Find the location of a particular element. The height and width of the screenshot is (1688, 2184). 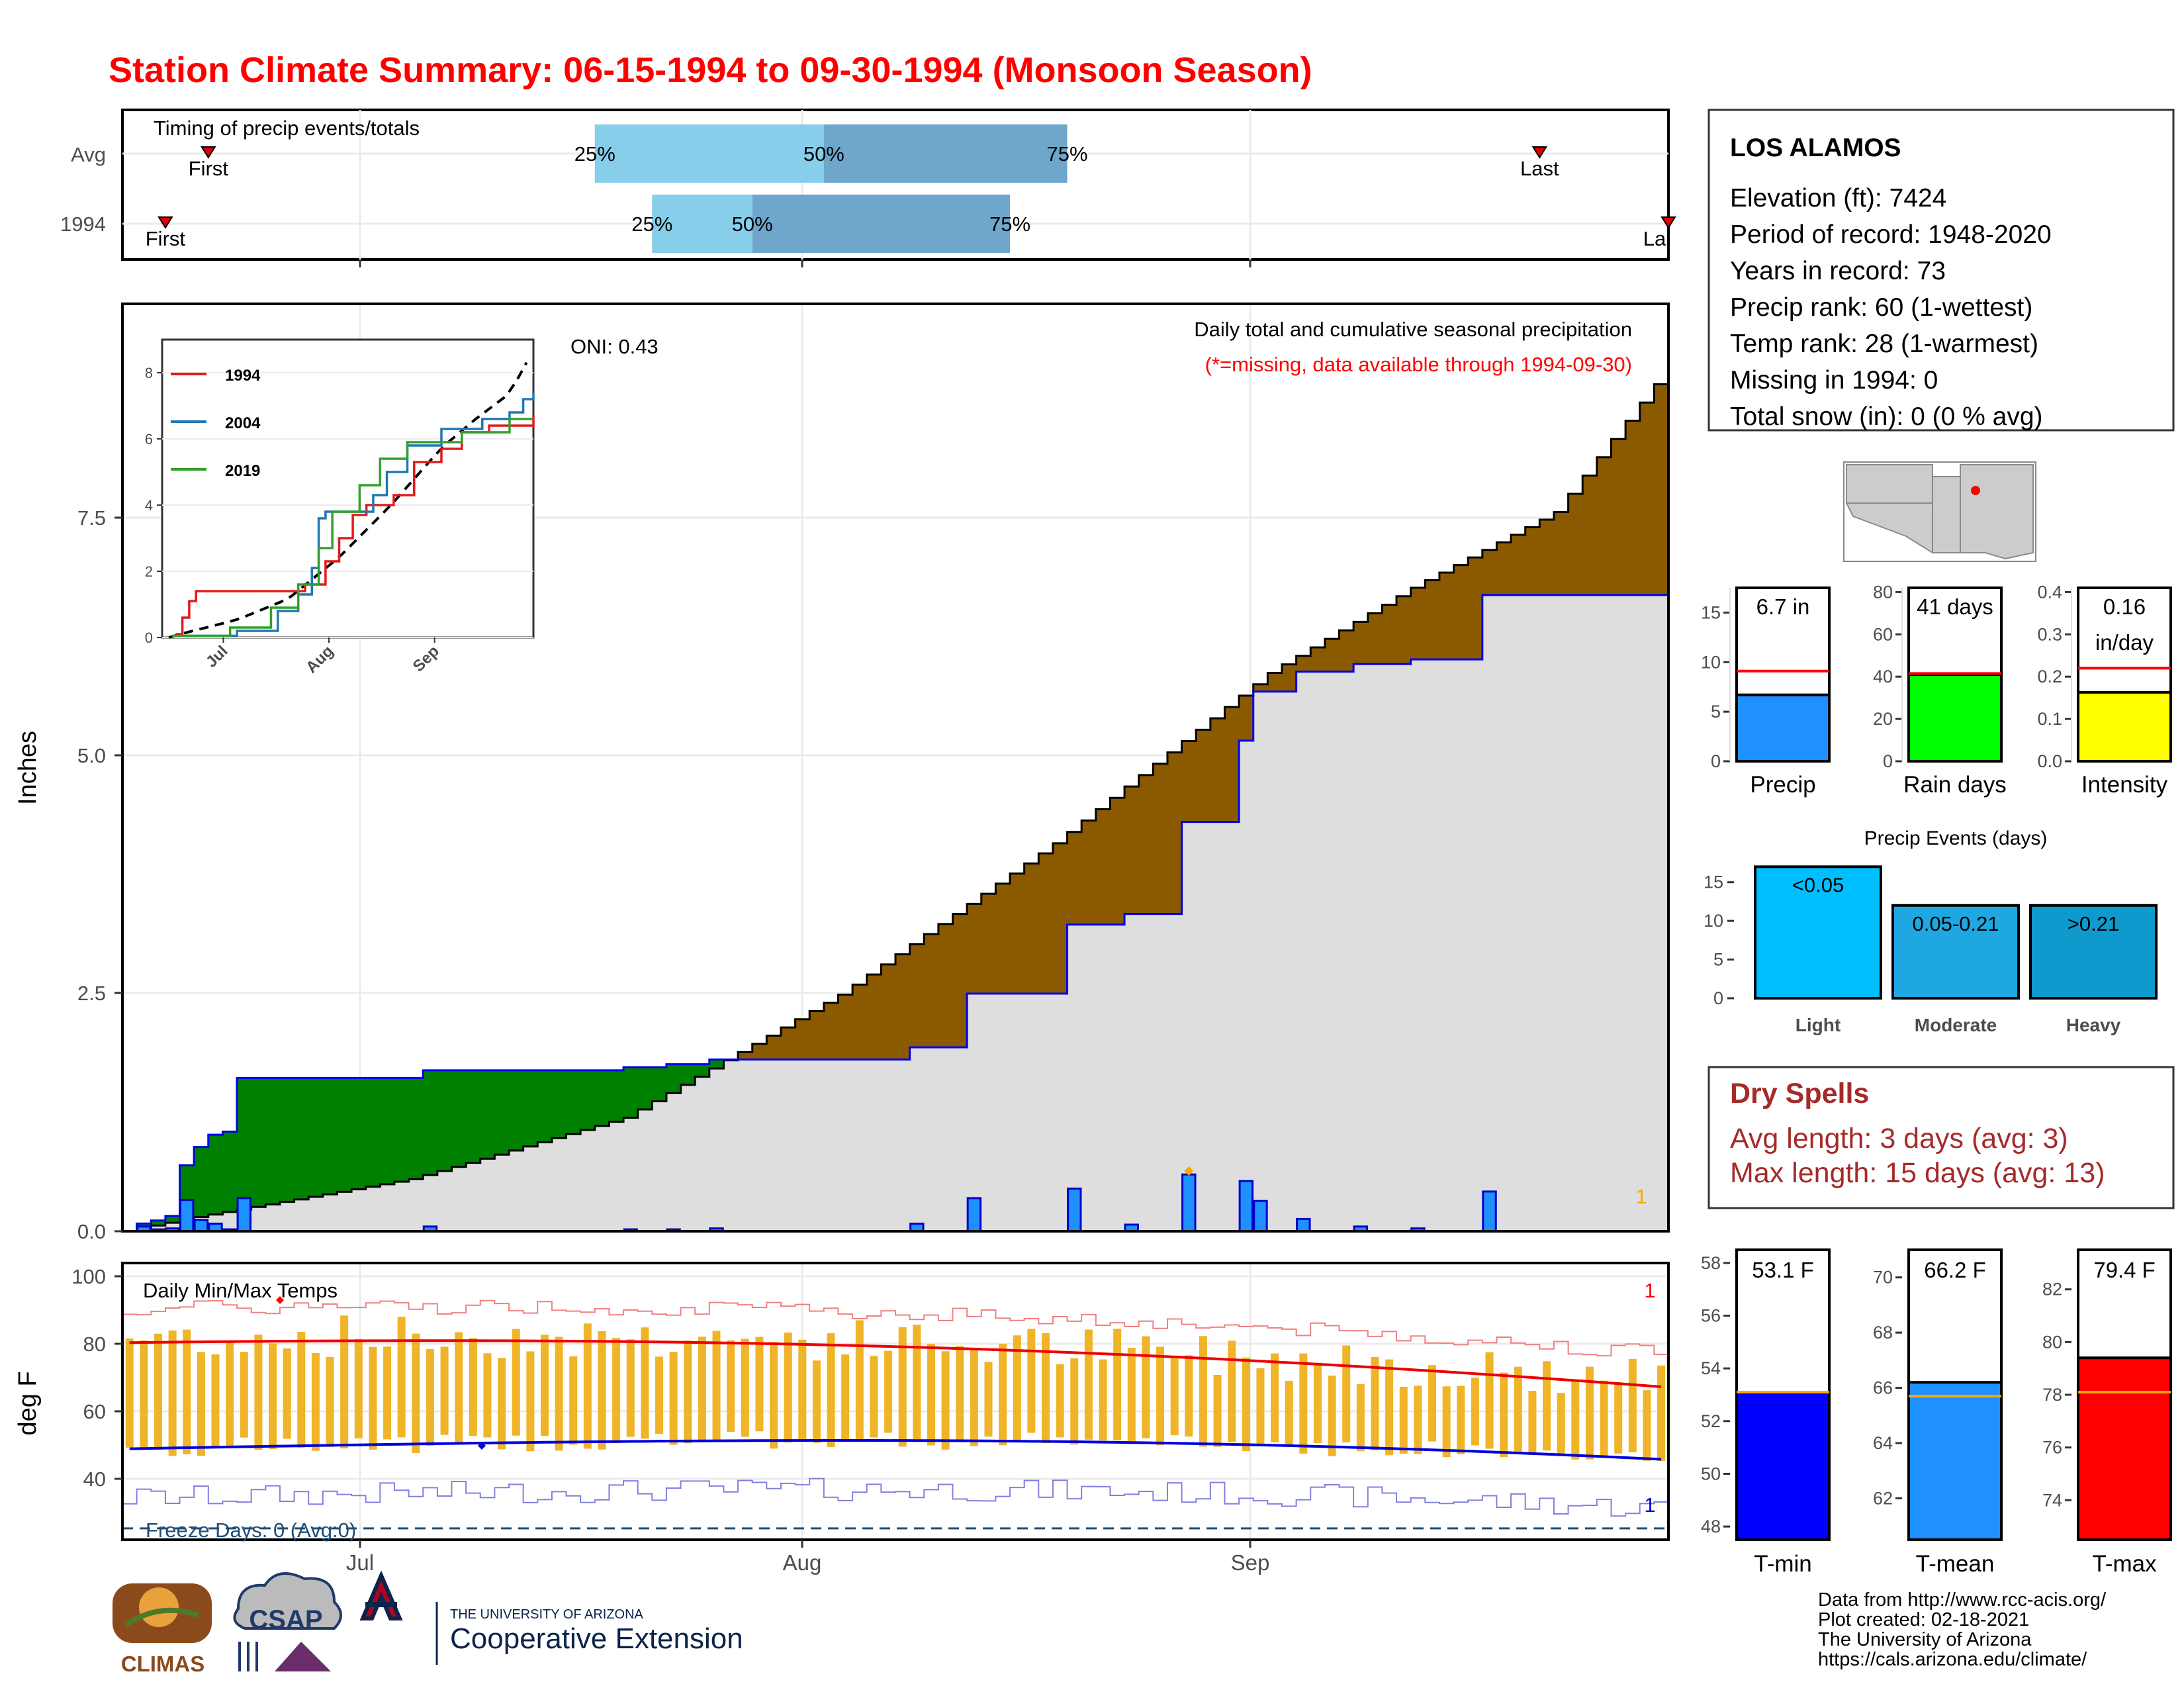

temp-y-tick-label: 40 is located at coordinates (95, 1479).